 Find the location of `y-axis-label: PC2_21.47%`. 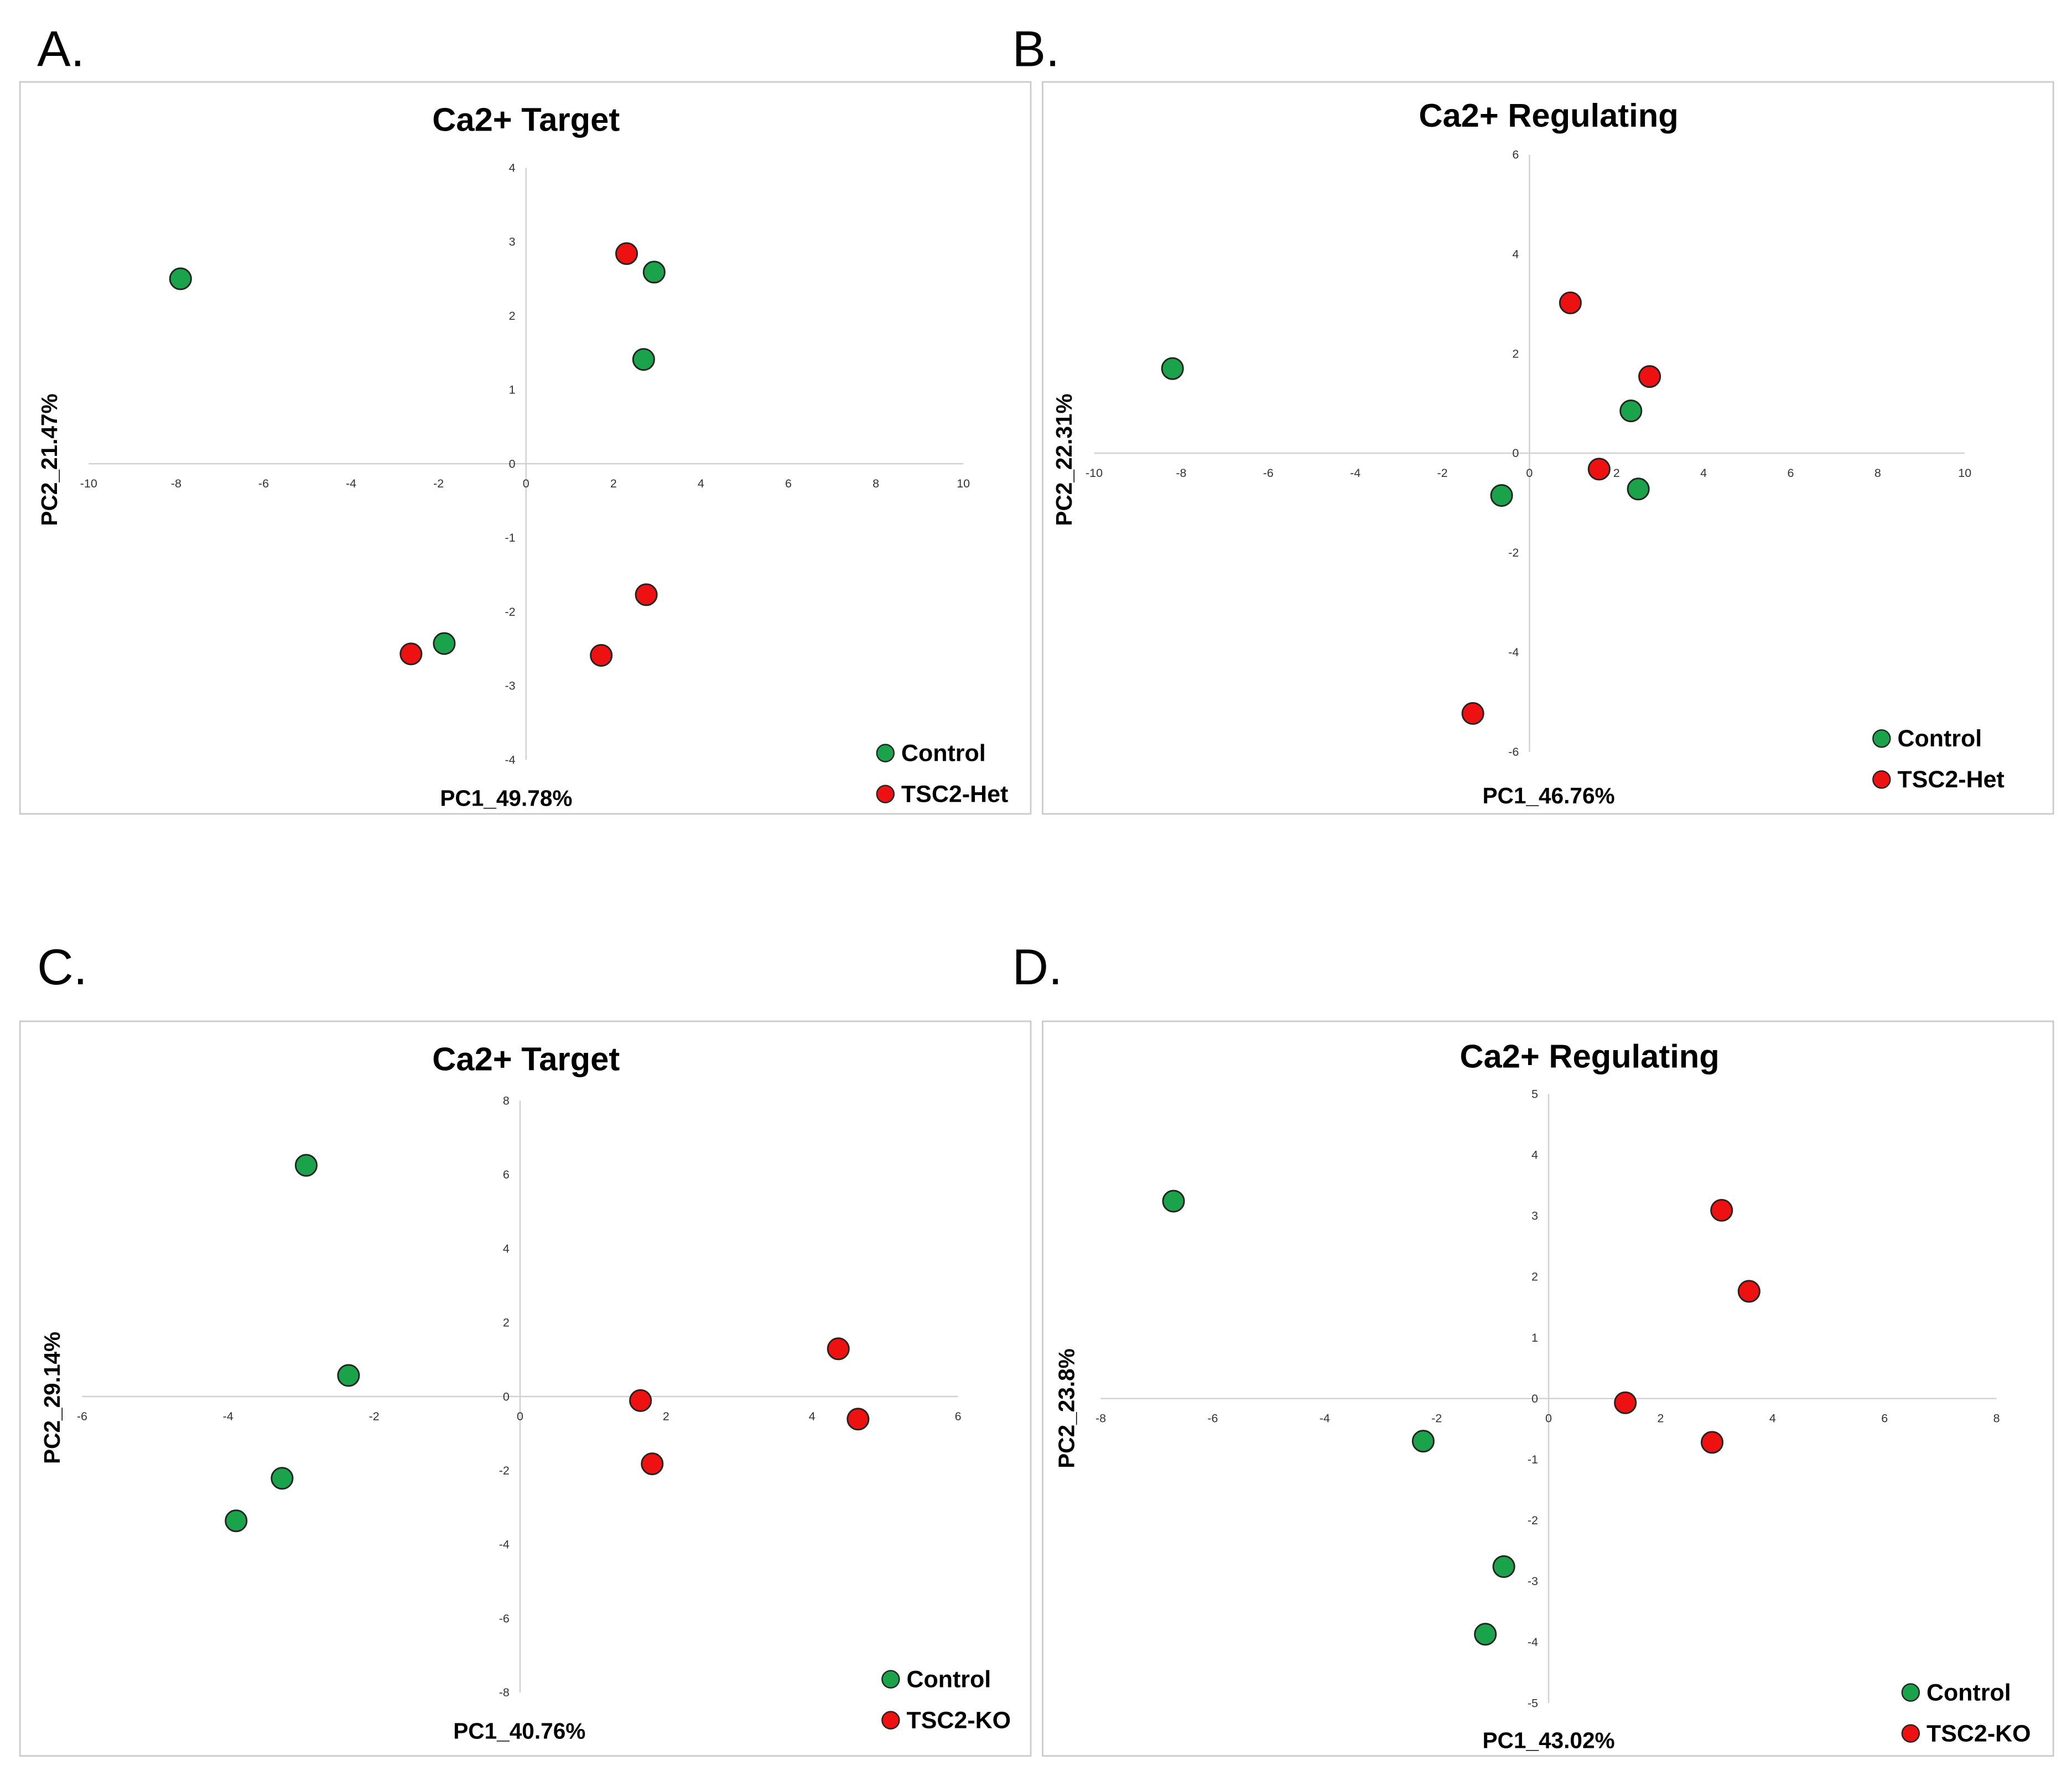

y-axis-label: PC2_21.47% is located at coordinates (49, 459).